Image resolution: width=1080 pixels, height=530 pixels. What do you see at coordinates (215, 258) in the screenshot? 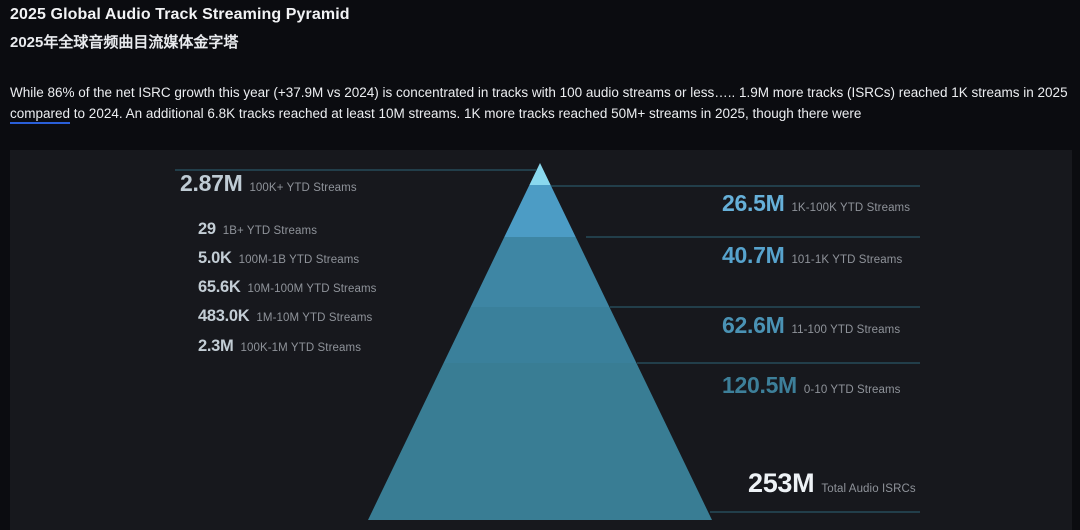
I see `stat-value: 5.0K` at bounding box center [215, 258].